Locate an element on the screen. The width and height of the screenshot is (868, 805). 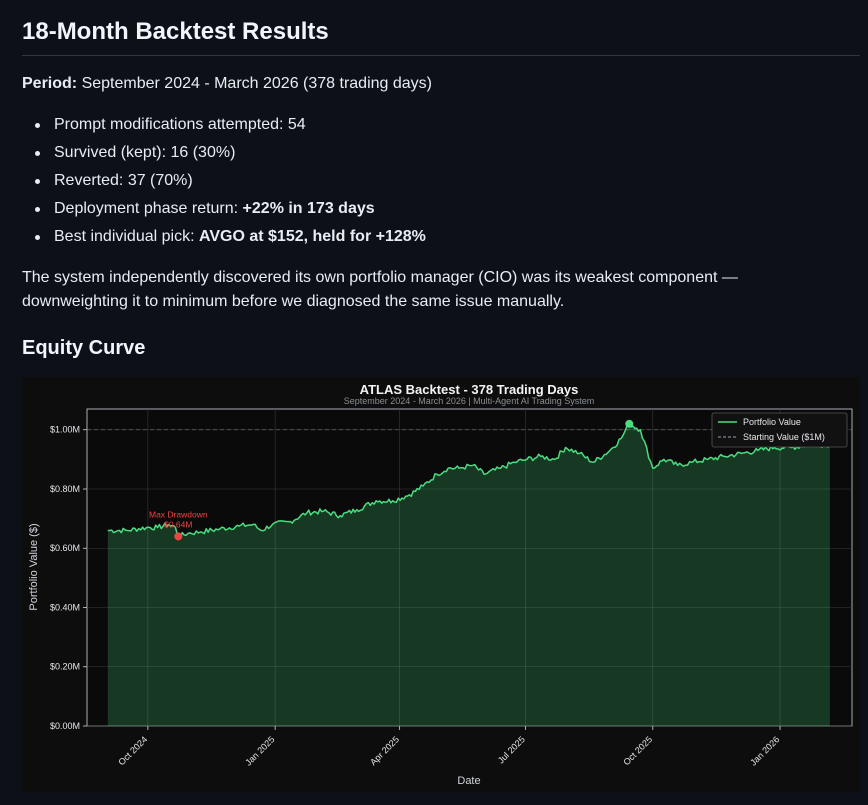
list-item-bold: AVGO at $152, held for +128% is located at coordinates (312, 236).